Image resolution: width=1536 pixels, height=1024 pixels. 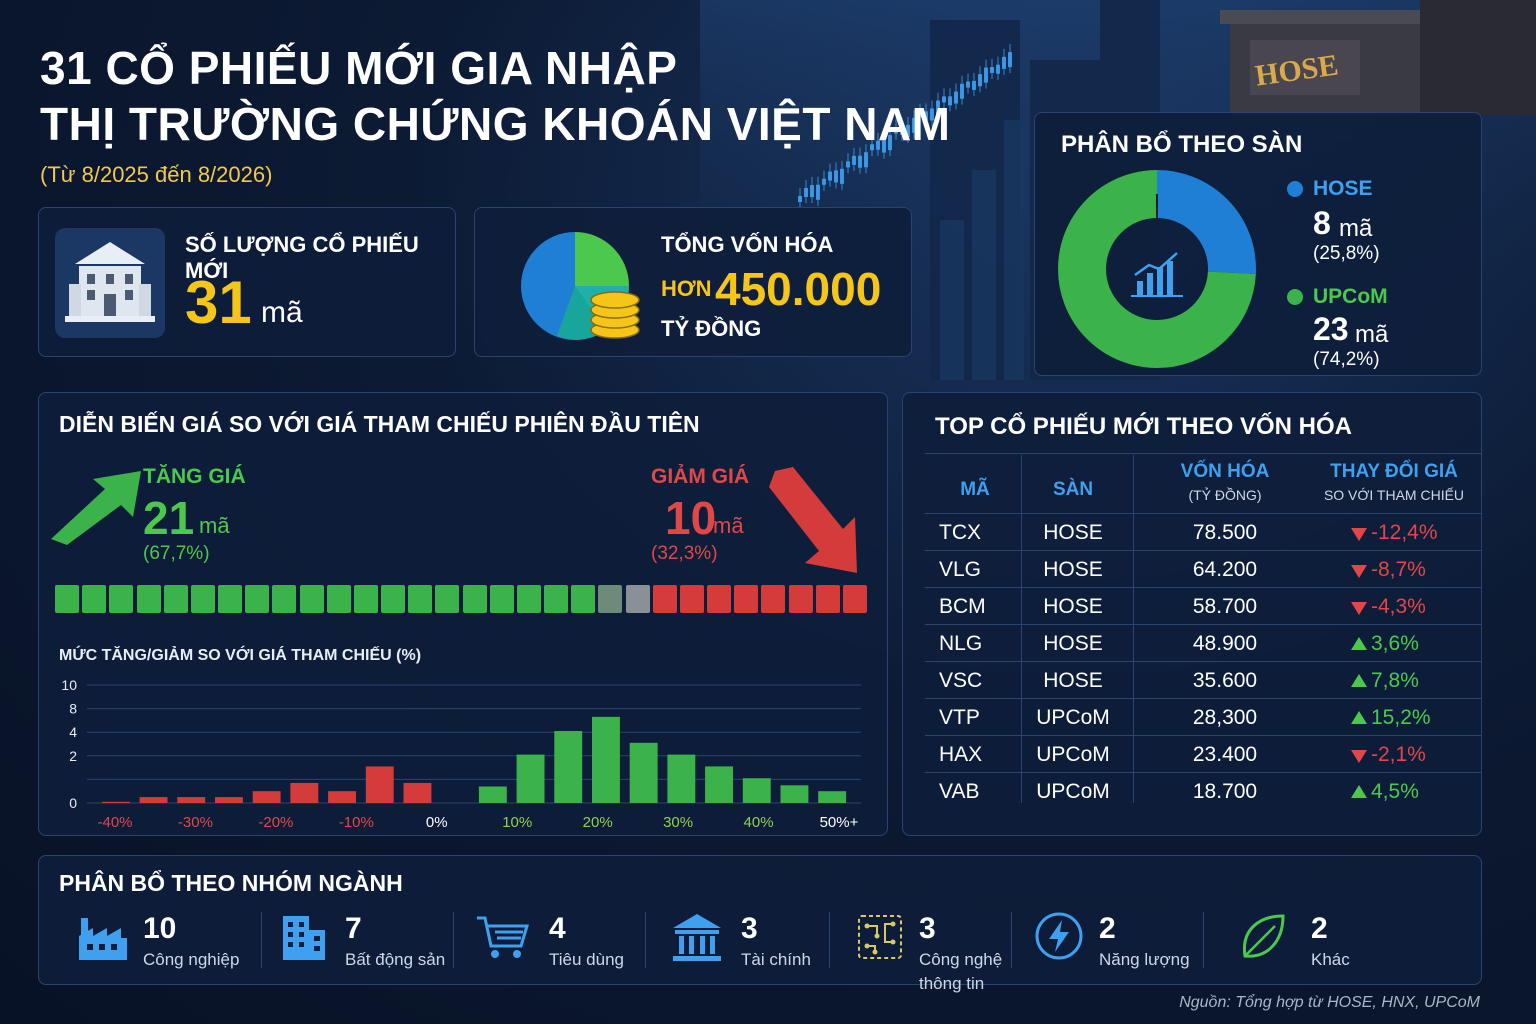 I want to click on x-tick-label: -40%, so click(x=114, y=822).